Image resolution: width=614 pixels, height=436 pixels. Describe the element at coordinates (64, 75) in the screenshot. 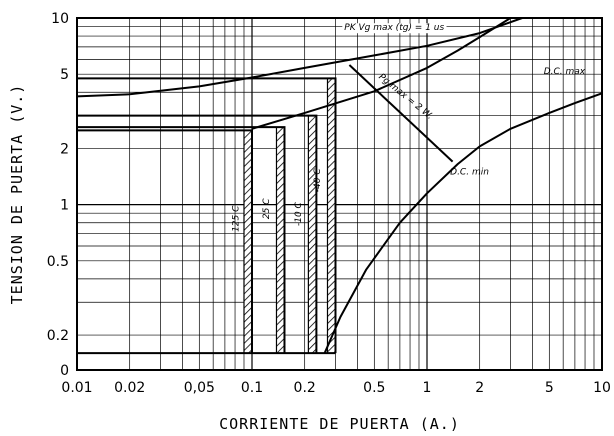

I see `y-tick-label: 5` at that location.